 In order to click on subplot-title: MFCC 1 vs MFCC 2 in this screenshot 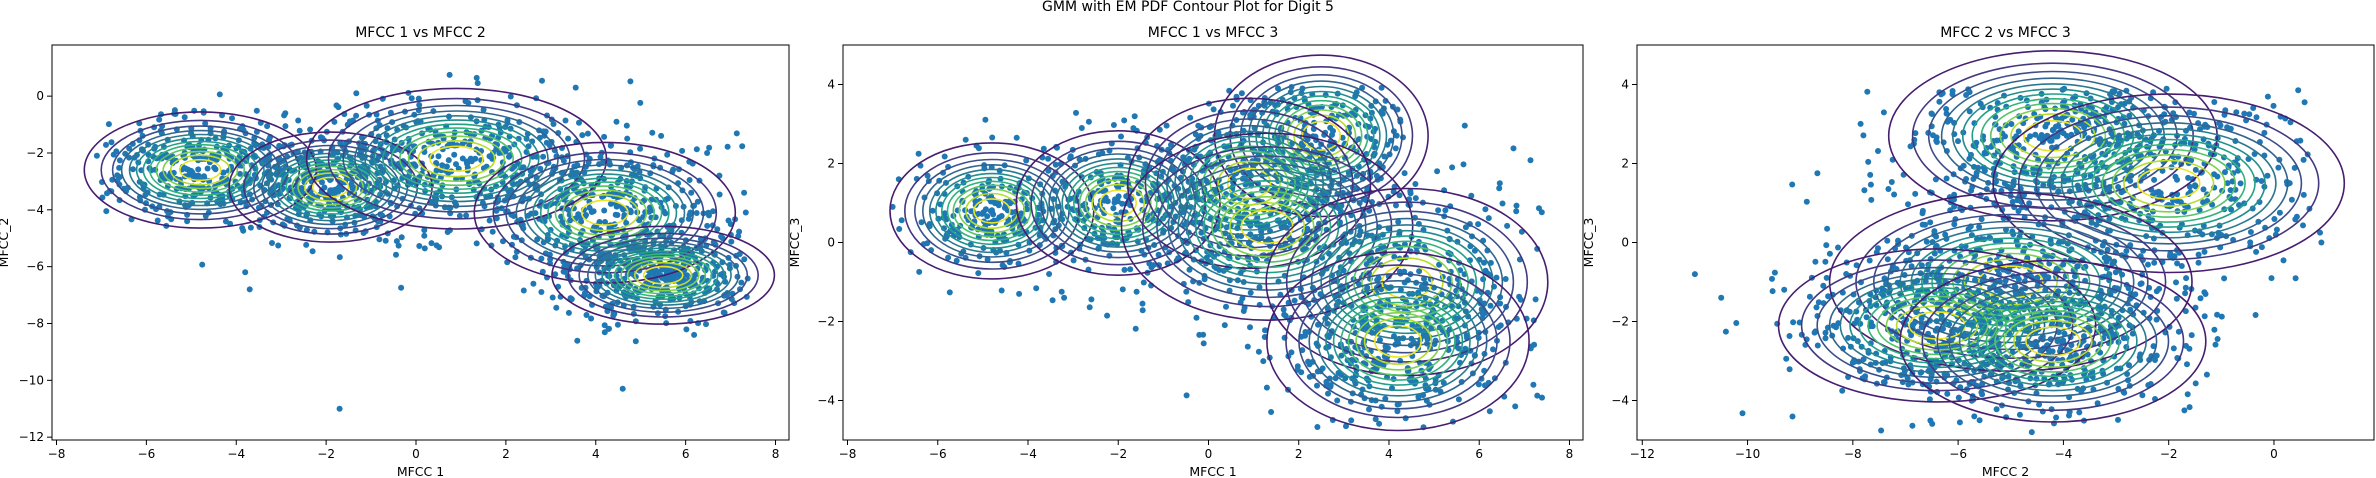, I will do `click(420, 33)`.